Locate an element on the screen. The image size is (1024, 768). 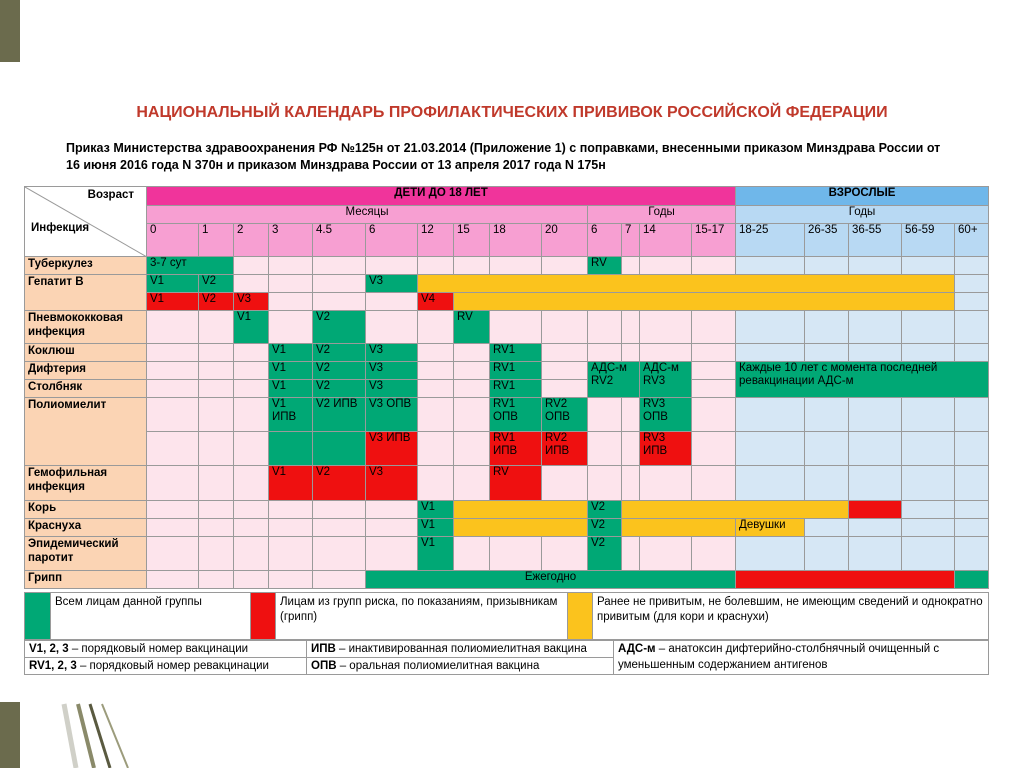
infection-name: Коклюш is located at coordinates (85, 352).